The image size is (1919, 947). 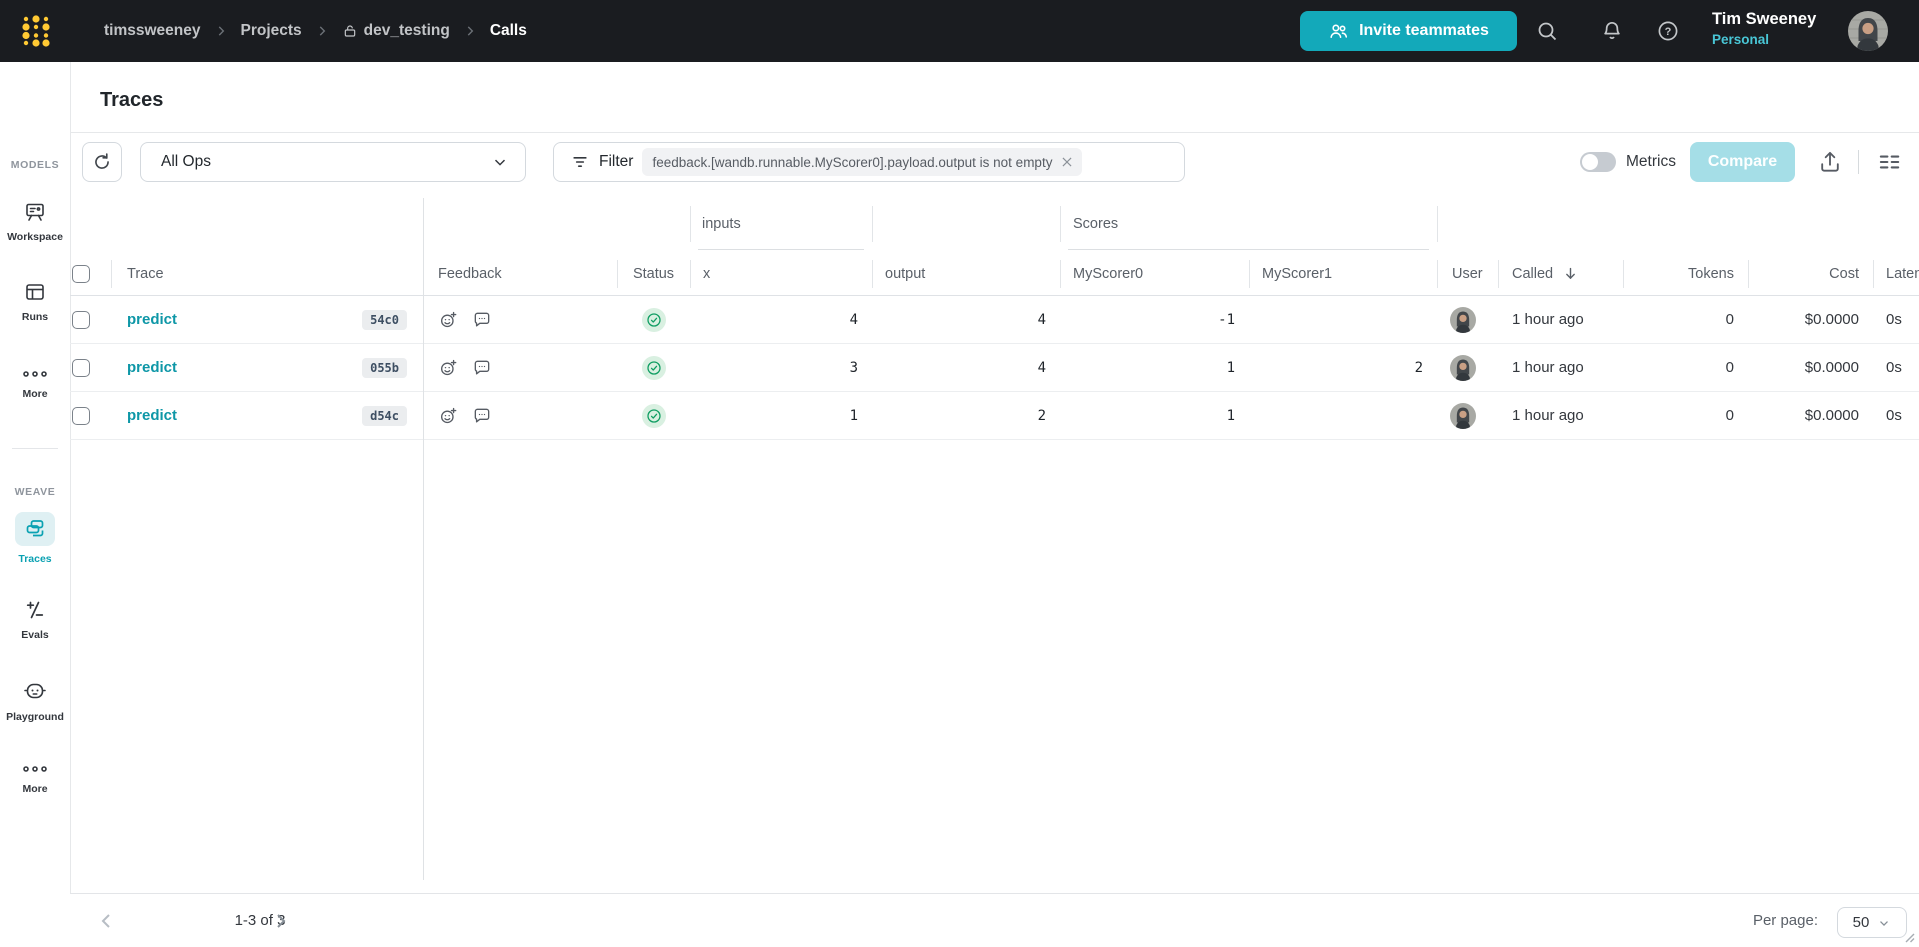 I want to click on col-header-latency: Latency, so click(x=1902, y=273).